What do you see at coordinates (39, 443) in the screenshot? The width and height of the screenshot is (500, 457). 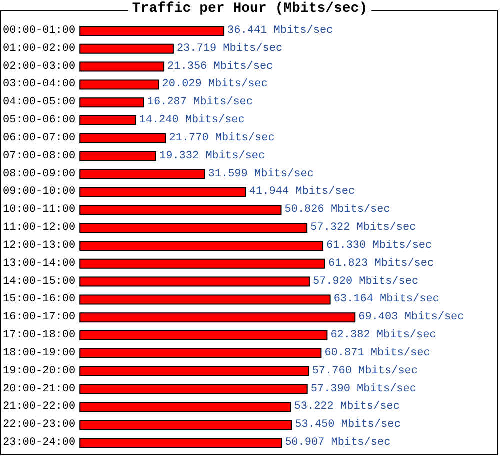 I see `y-tick-label: 23:00-24:00` at bounding box center [39, 443].